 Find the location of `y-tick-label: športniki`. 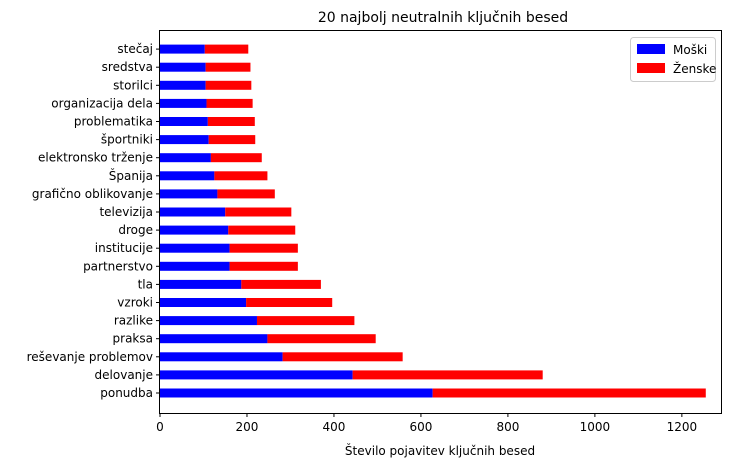

y-tick-label: športniki is located at coordinates (127, 140).